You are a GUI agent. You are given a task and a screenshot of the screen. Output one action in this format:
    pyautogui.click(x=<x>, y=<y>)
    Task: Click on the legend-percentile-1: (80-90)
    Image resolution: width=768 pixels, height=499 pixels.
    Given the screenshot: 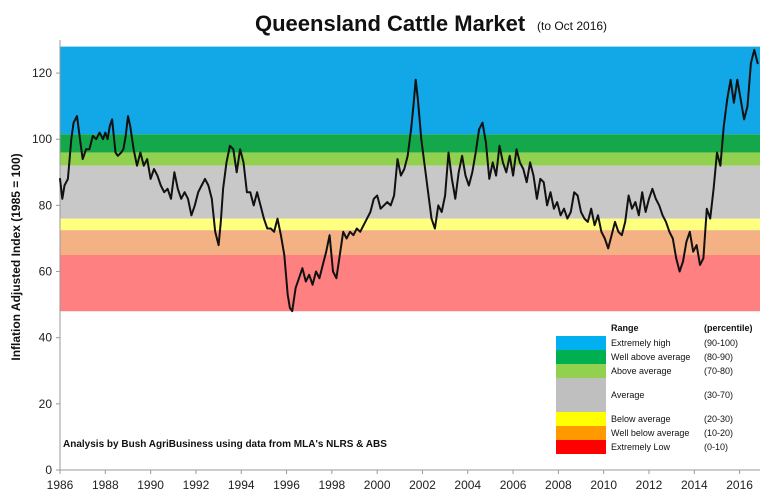 What is the action you would take?
    pyautogui.click(x=718, y=357)
    